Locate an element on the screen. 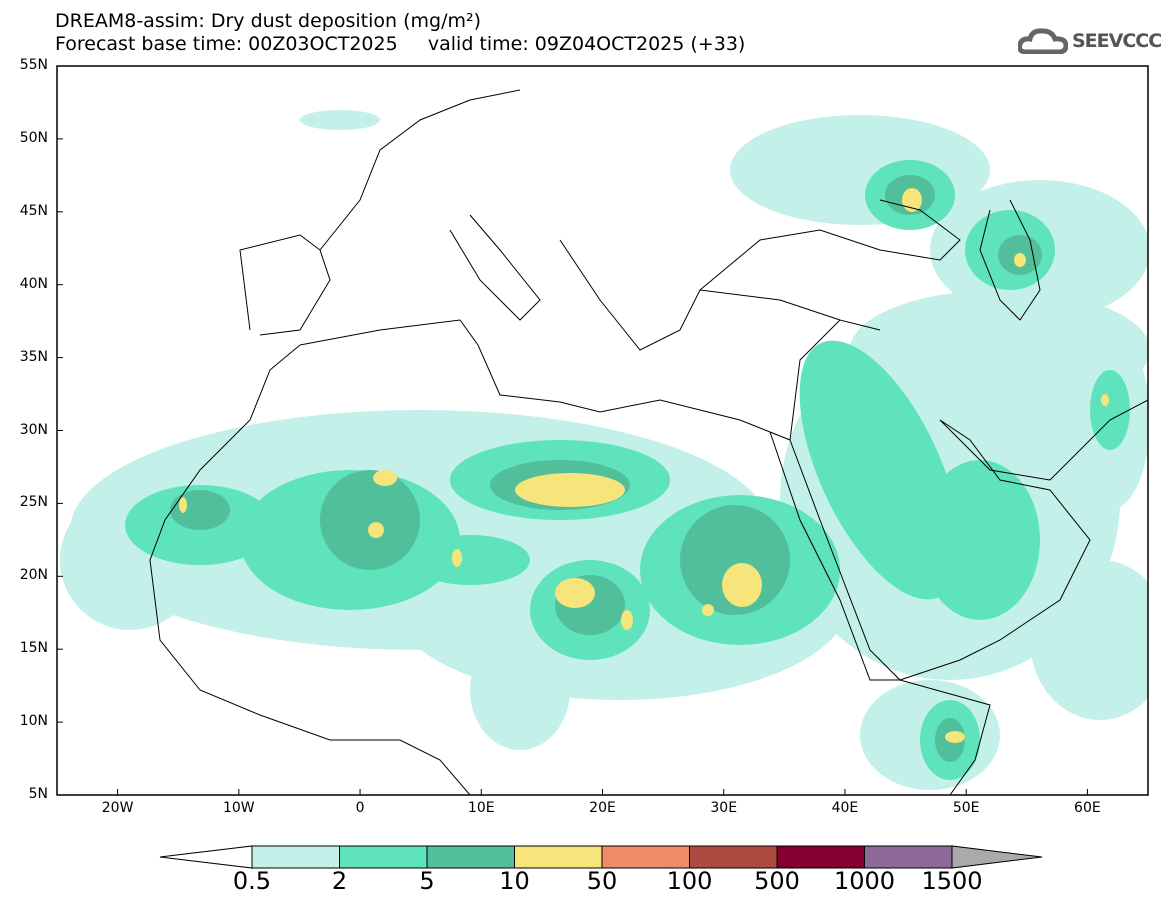 The image size is (1165, 907). lon-tick-label: 50E is located at coordinates (966, 808).